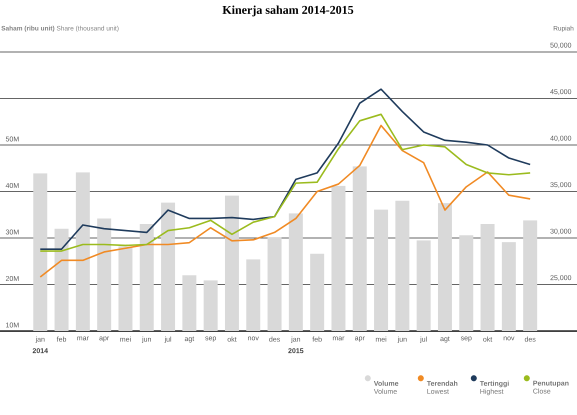 This screenshot has width=577, height=415. Describe the element at coordinates (288, 11) in the screenshot. I see `chart-title: Kinerja saham 2014-2015` at that location.